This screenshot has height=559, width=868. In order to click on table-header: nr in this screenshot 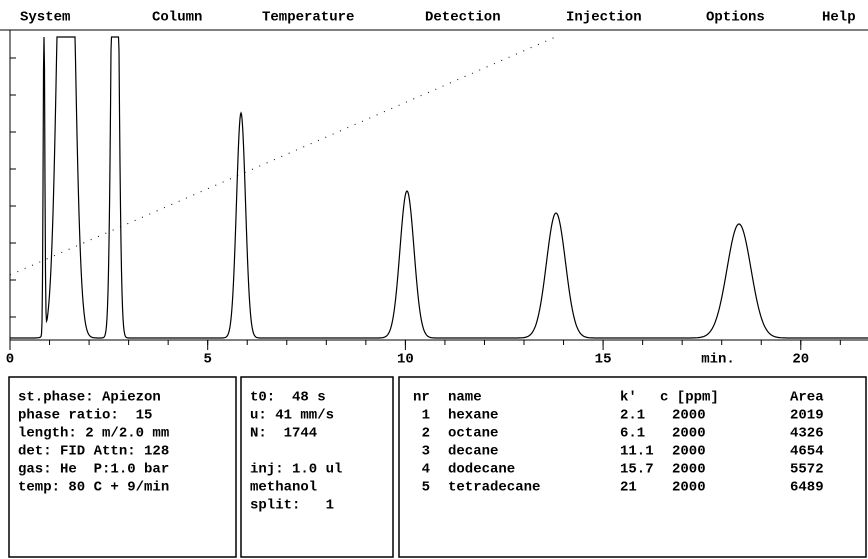, I will do `click(421, 398)`.